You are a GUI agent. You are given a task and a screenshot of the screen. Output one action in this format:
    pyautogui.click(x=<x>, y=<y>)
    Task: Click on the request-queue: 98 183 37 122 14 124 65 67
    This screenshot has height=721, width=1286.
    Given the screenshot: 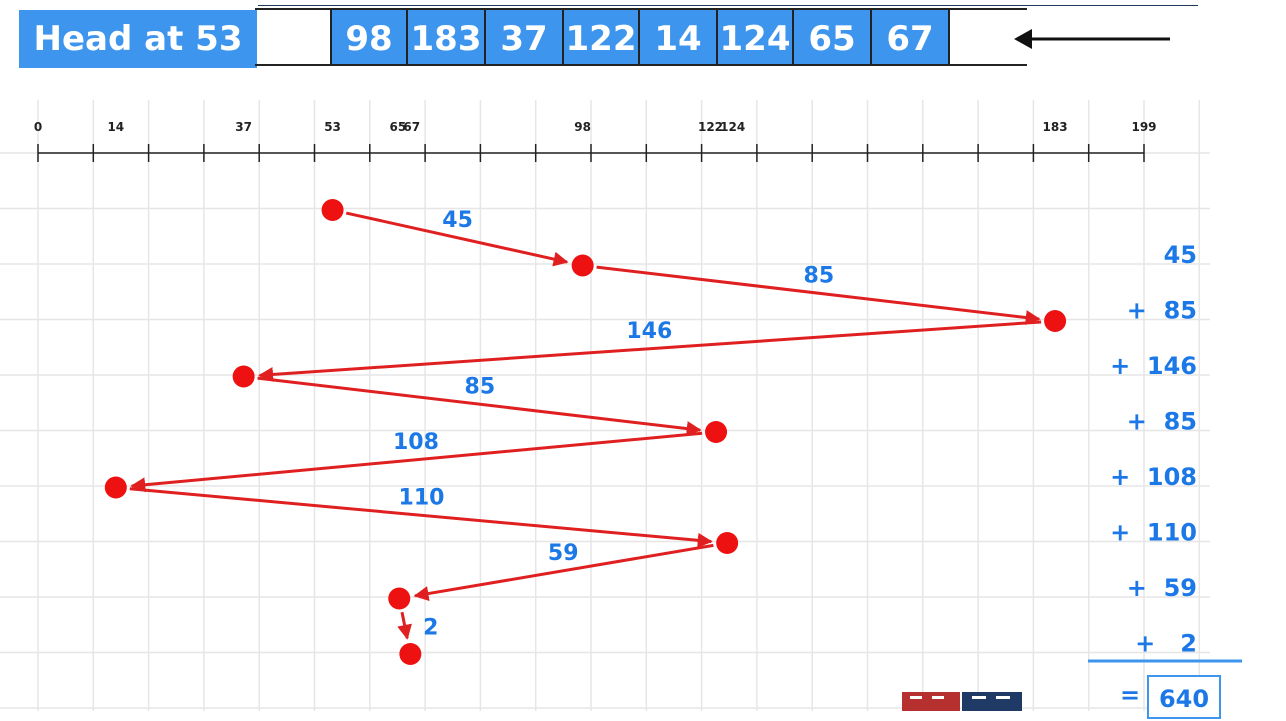 What is the action you would take?
    pyautogui.click(x=641, y=37)
    